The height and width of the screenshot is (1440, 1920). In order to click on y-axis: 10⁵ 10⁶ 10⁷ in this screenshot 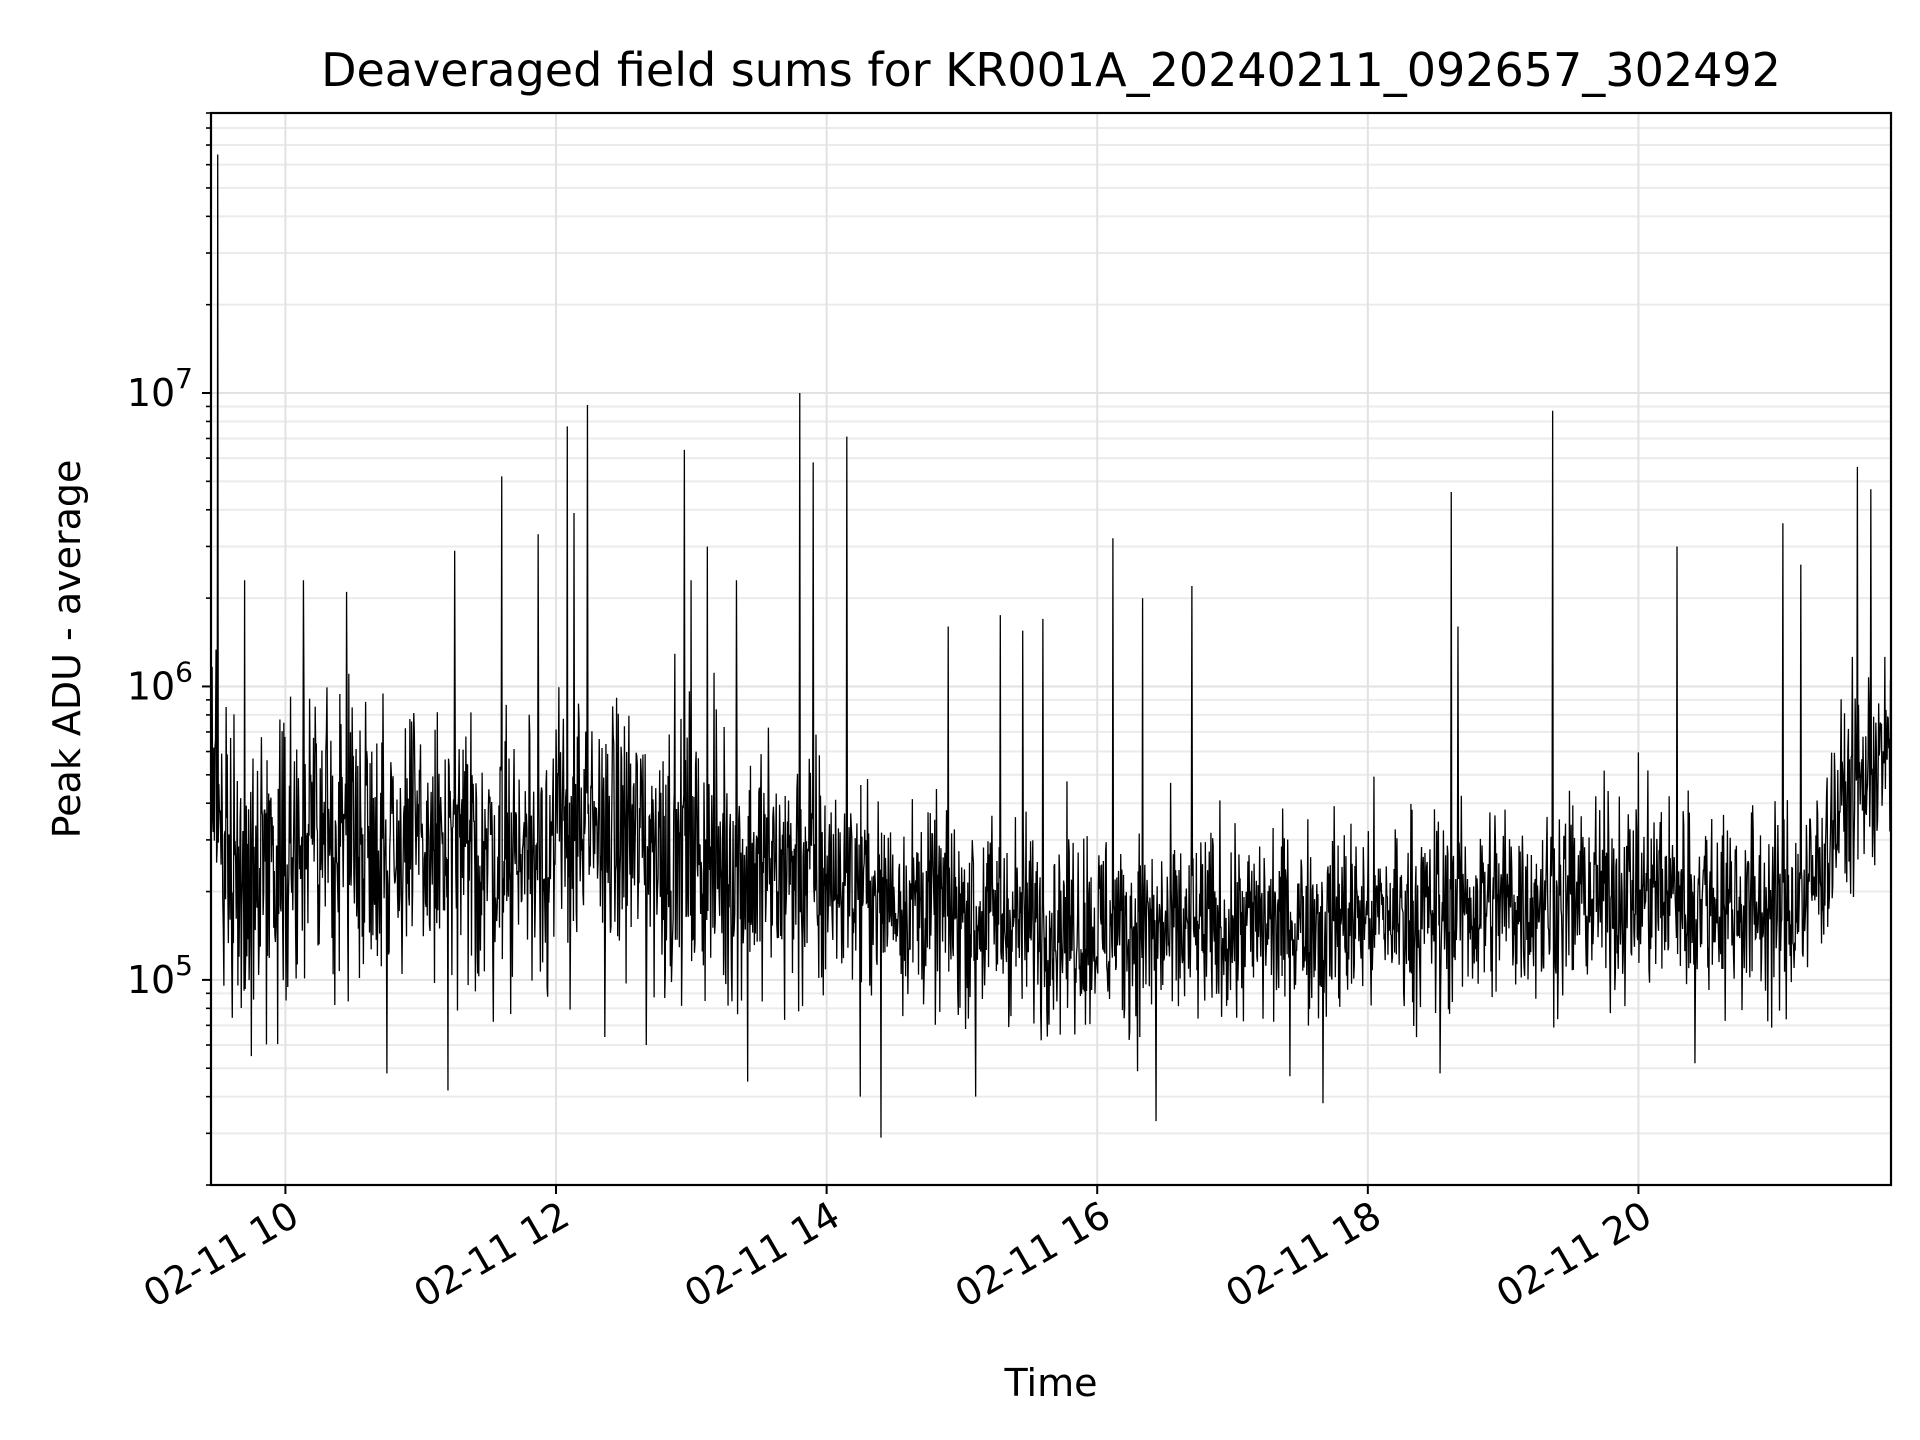, I will do `click(169, 649)`.